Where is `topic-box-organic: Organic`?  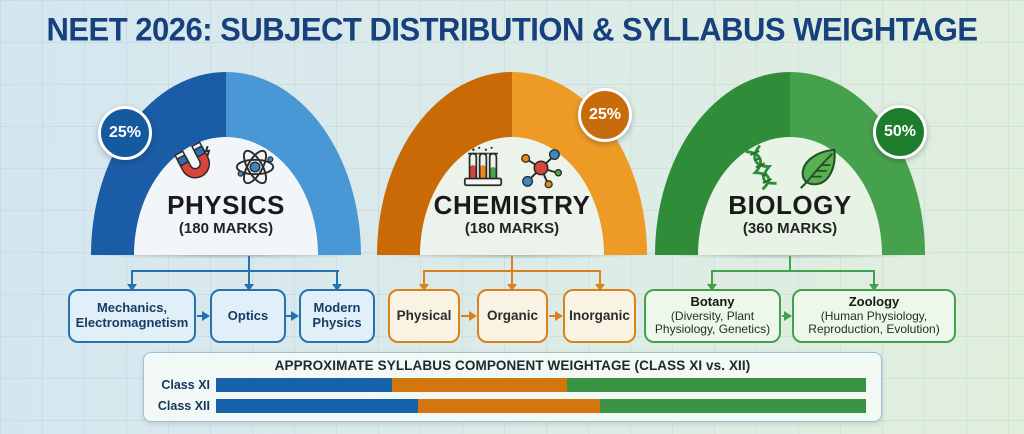 topic-box-organic: Organic is located at coordinates (512, 316).